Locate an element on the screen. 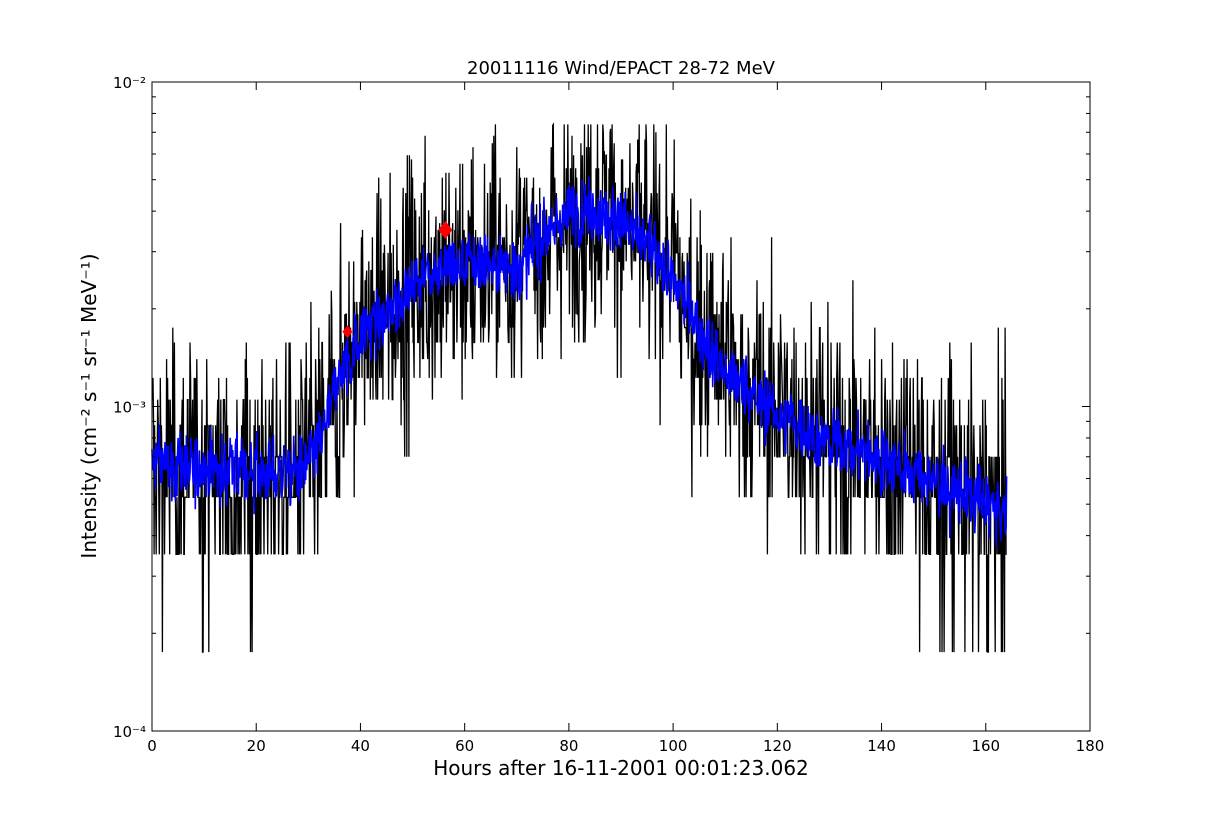  x-tick-label: 100 is located at coordinates (673, 746).